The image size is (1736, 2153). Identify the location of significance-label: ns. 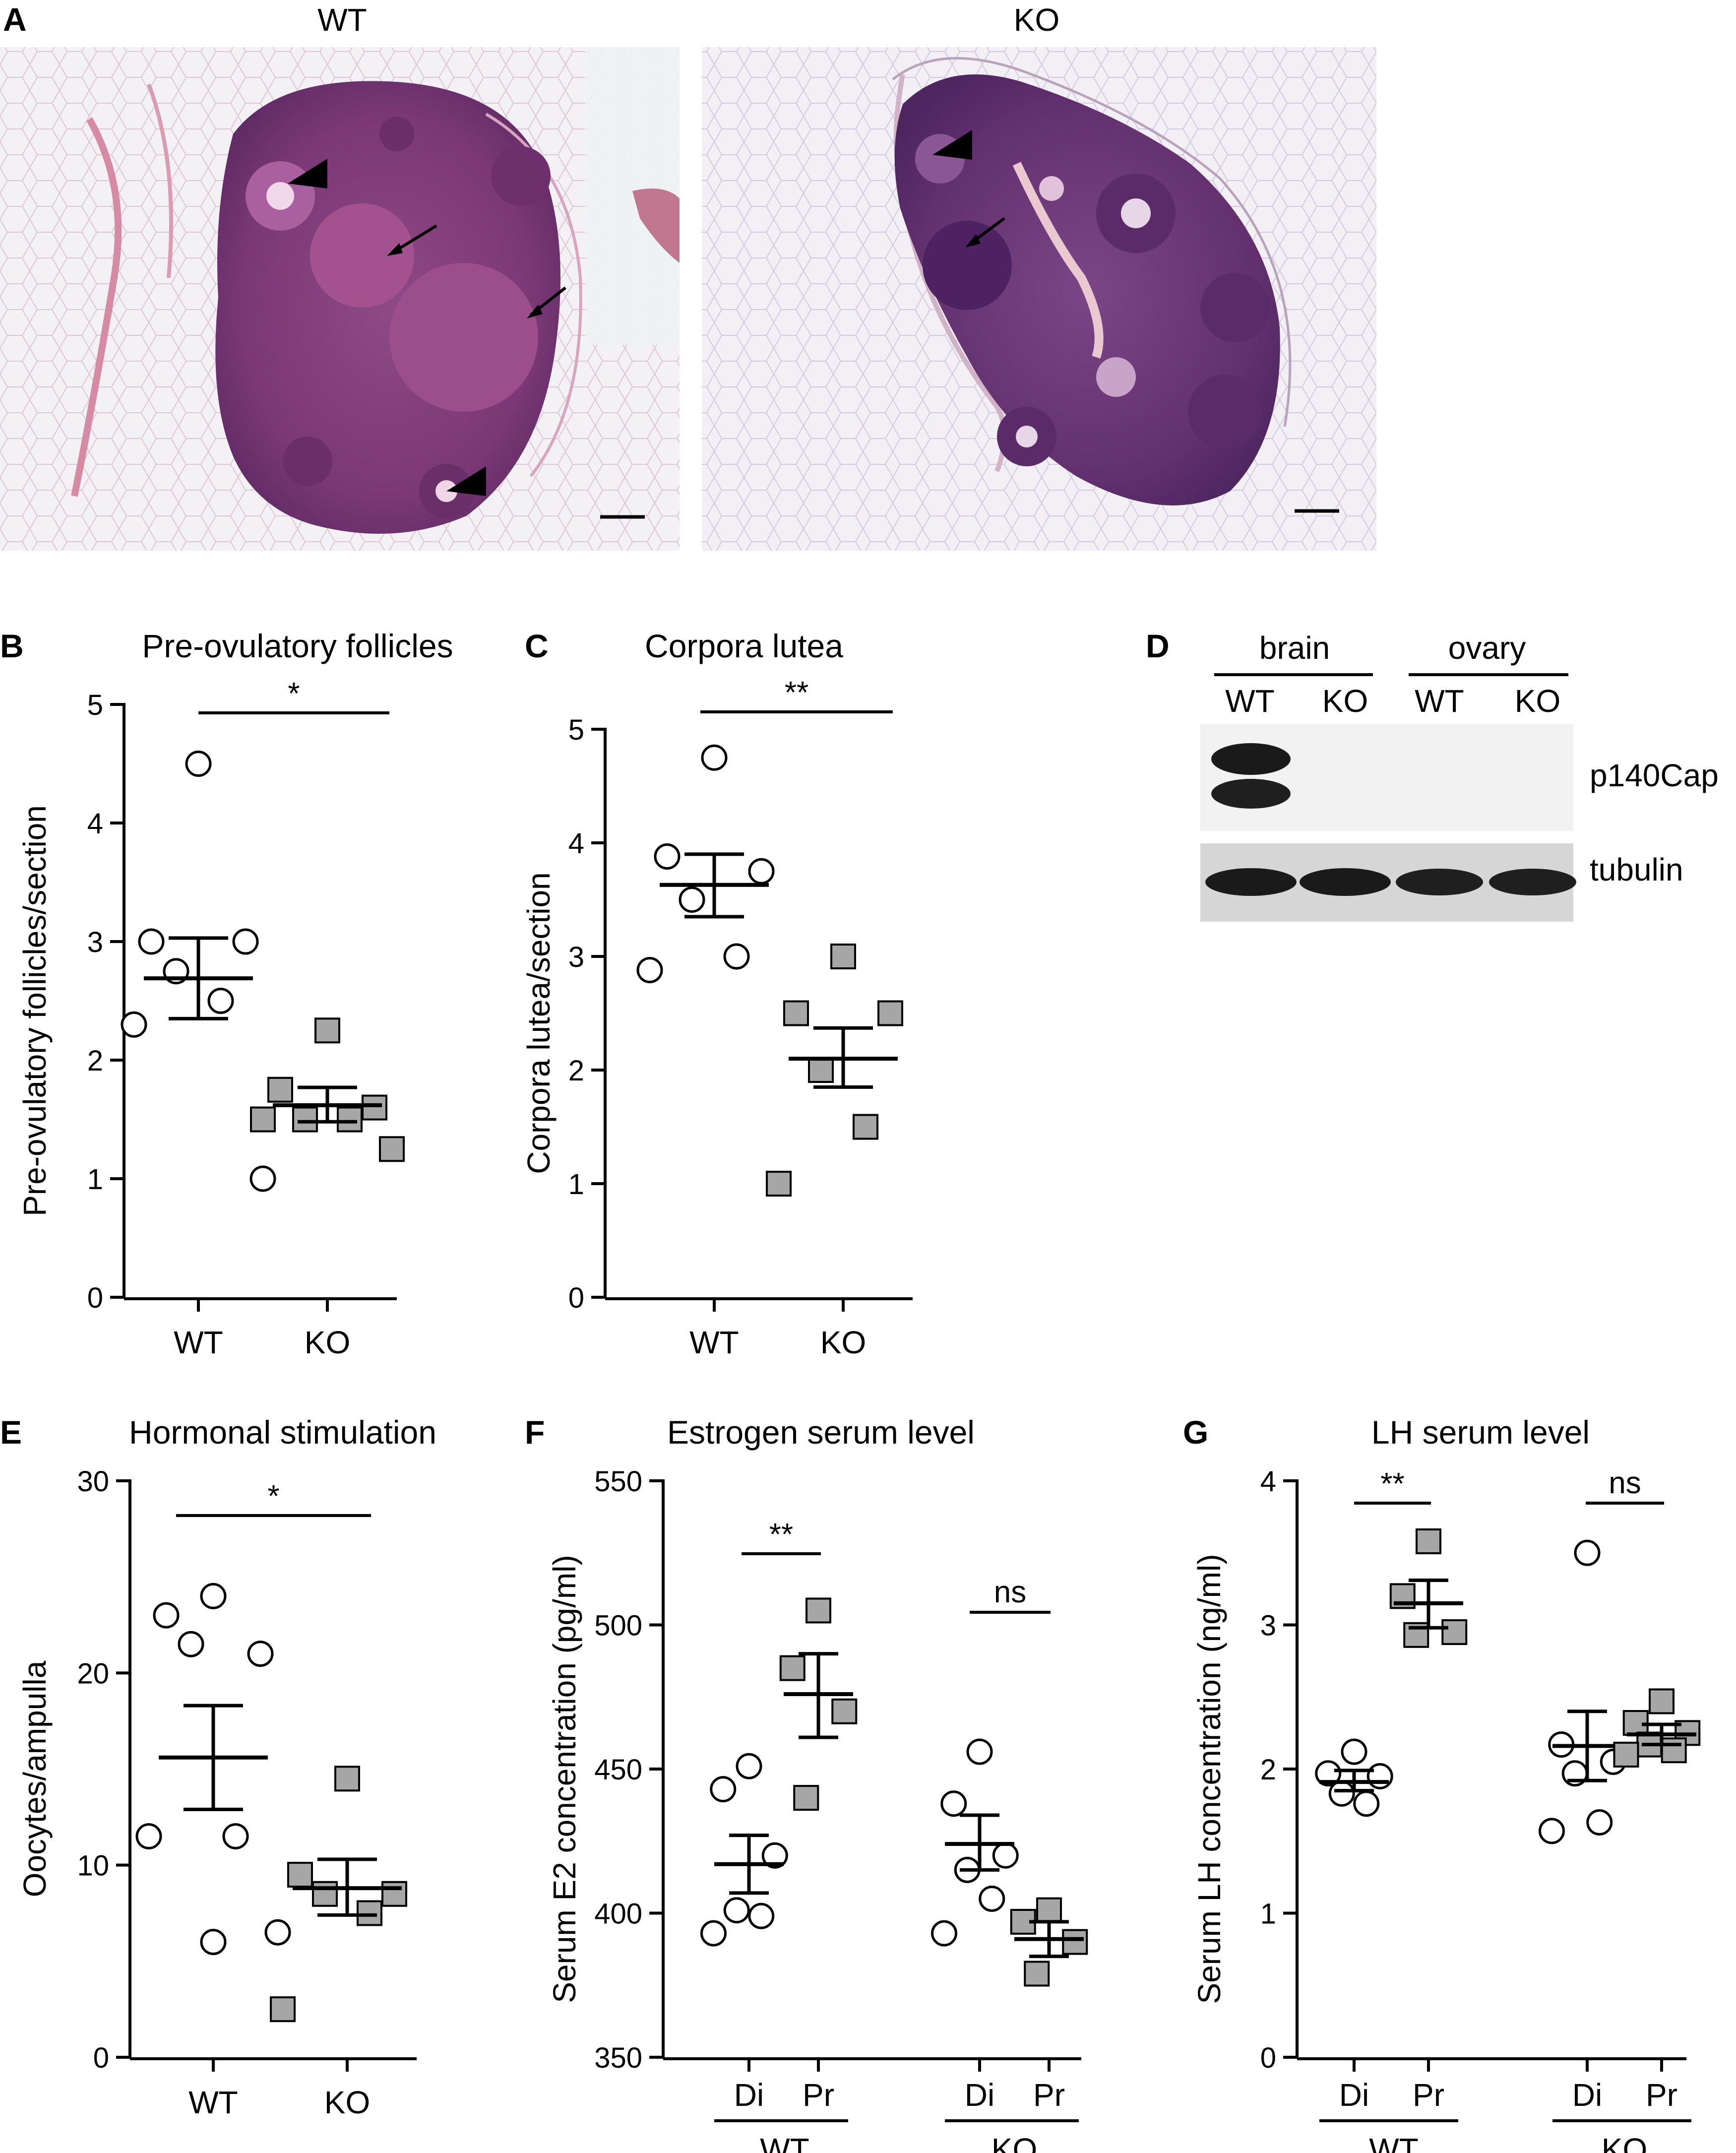
(1010, 1592).